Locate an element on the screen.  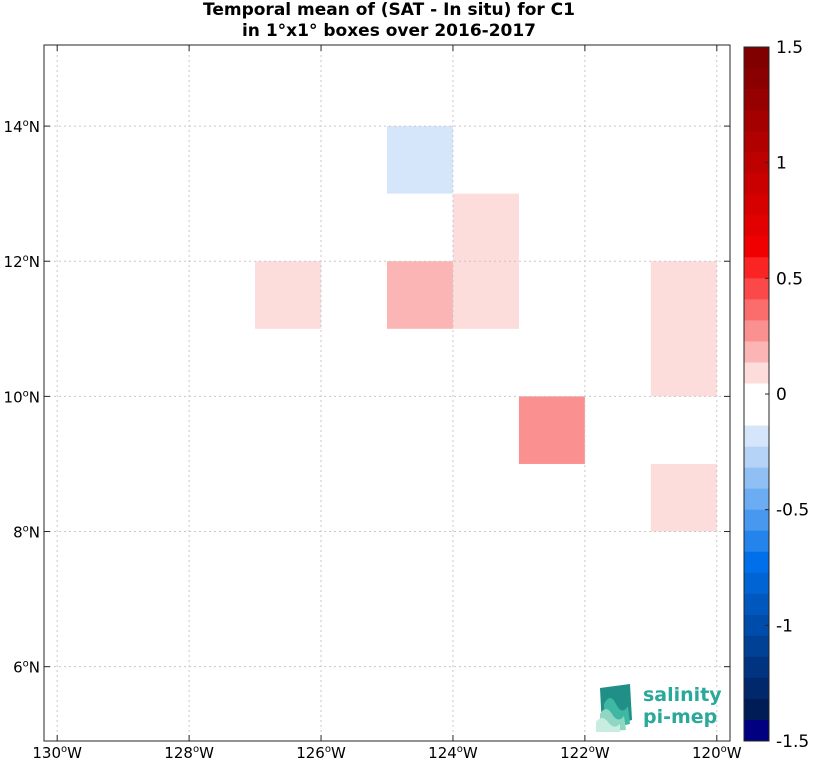
colorbar-tick-label-1: 1 is located at coordinates (781, 164).